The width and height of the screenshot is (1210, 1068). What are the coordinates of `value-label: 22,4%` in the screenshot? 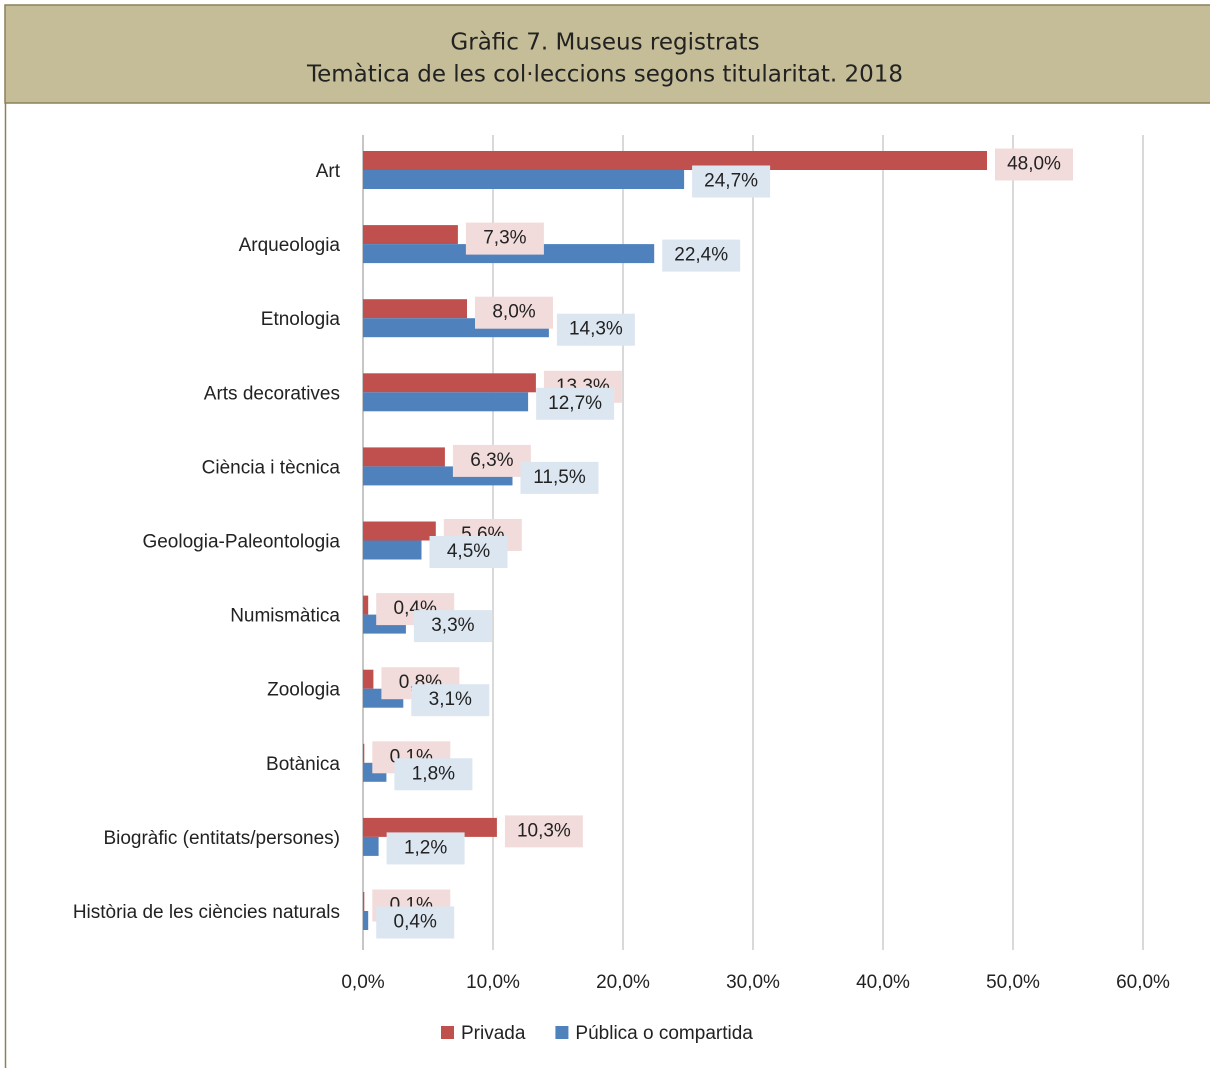 It's located at (701, 255).